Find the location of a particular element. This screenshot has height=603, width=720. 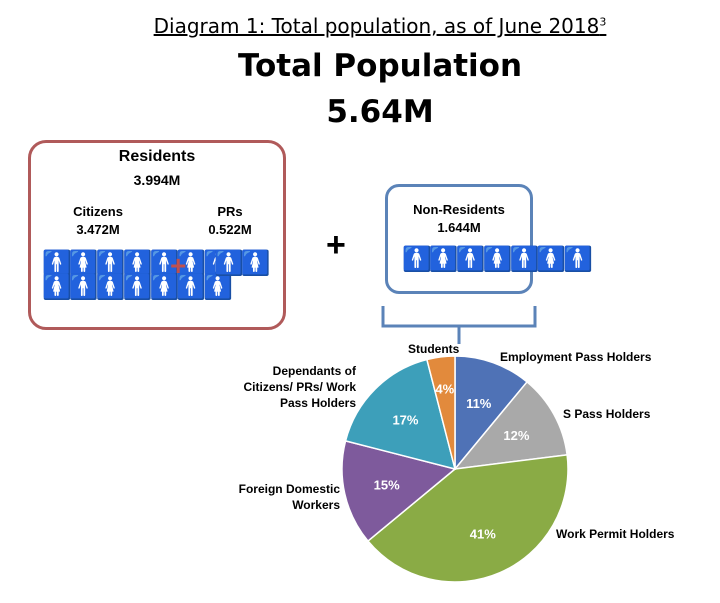

slice-work-permit is located at coordinates (467, 518).